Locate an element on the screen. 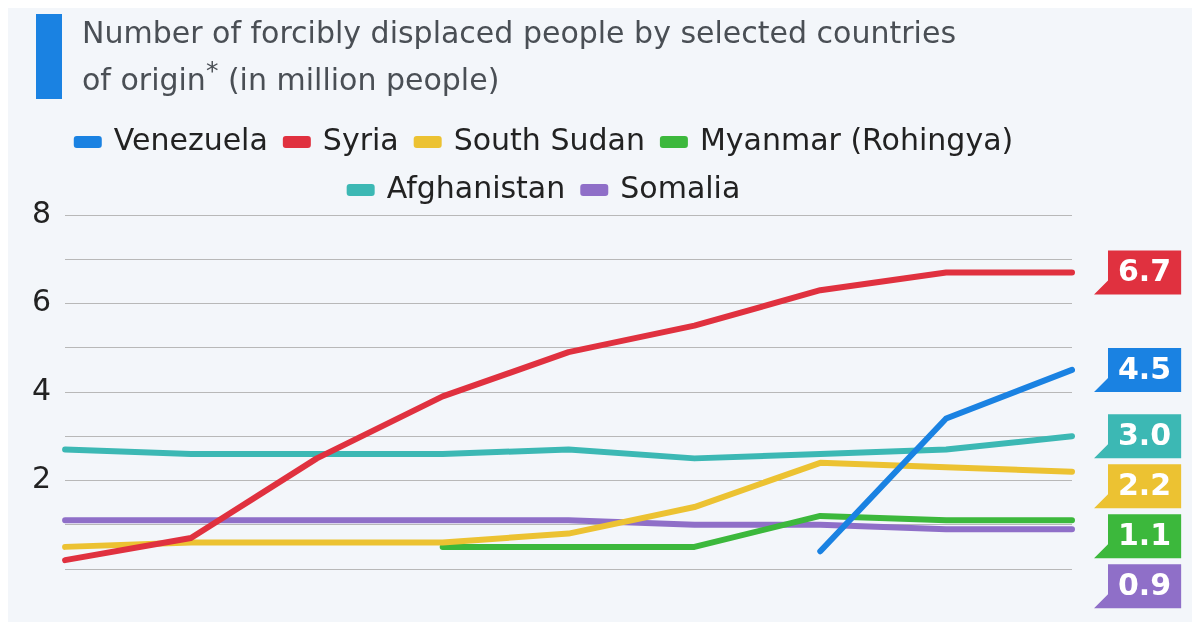 The image size is (1200, 630). data-label: 1.1 is located at coordinates (1144, 535).